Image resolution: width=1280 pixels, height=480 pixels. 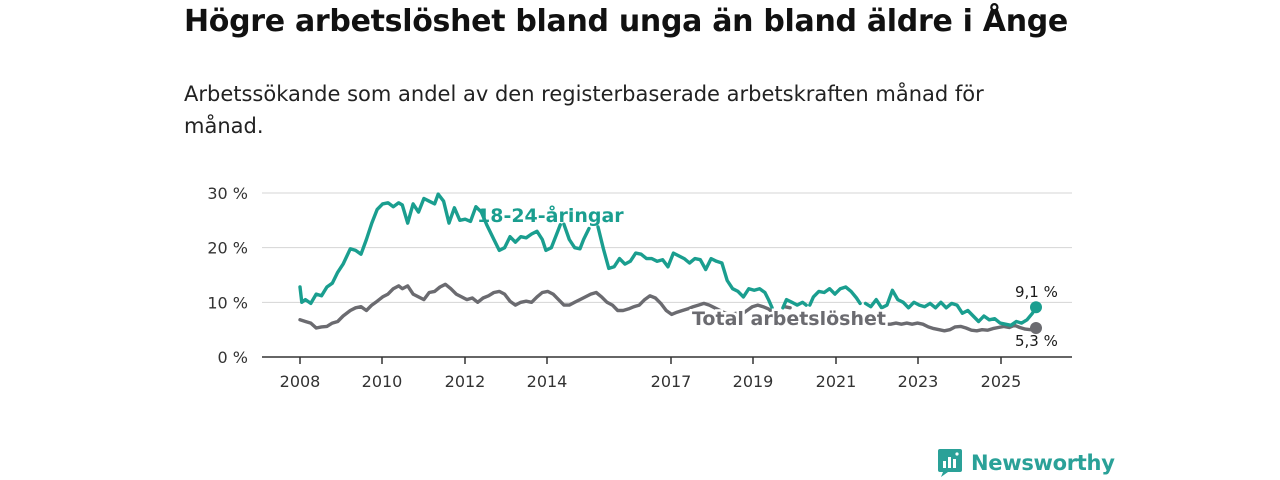 What do you see at coordinates (836, 381) in the screenshot?
I see `x-tick-label-2021: 2021` at bounding box center [836, 381].